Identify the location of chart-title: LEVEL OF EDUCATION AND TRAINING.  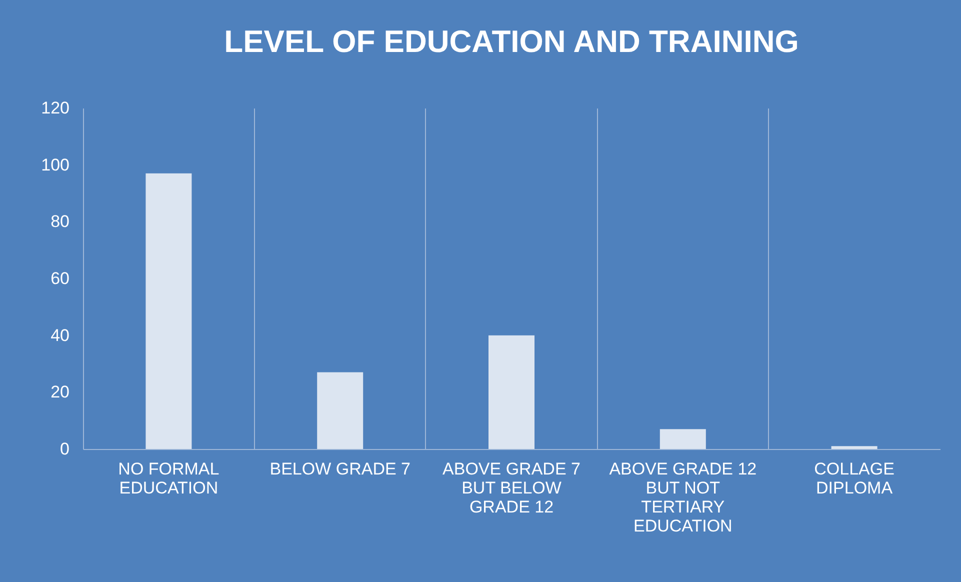
(511, 41).